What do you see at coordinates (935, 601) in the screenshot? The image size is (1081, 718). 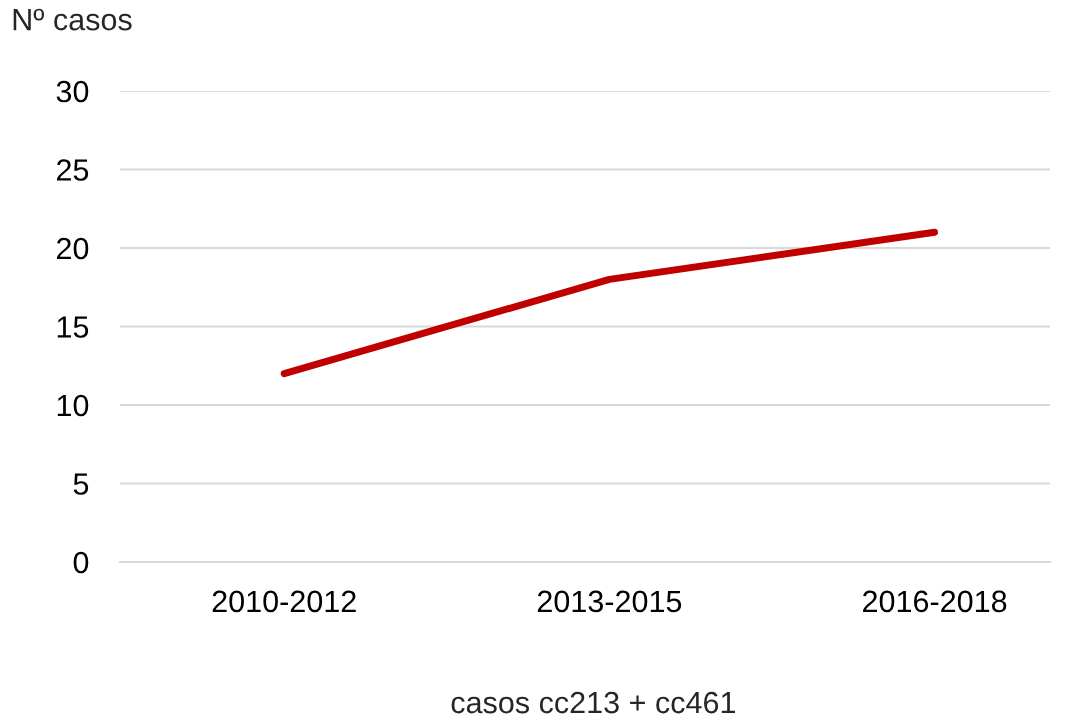 I see `x-tick-label: 2016-2018` at bounding box center [935, 601].